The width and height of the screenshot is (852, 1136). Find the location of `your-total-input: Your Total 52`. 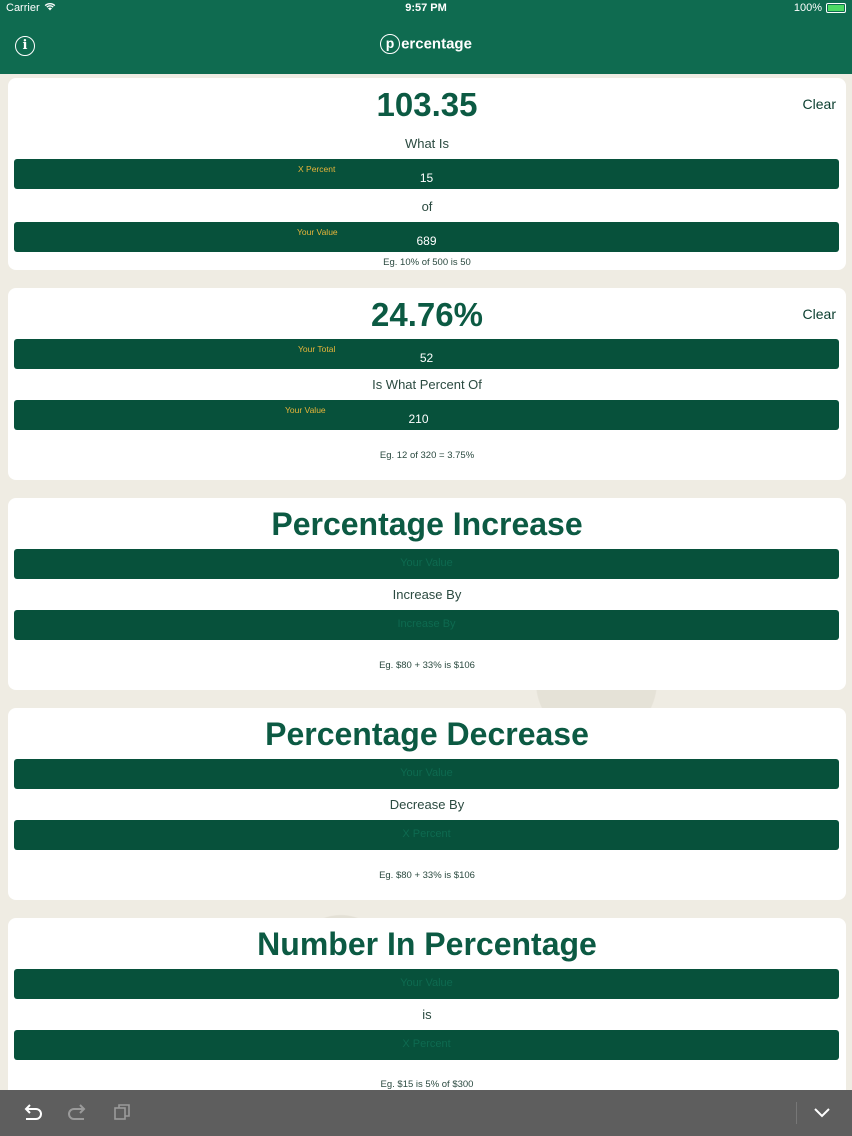

your-total-input: Your Total 52 is located at coordinates (426, 354).